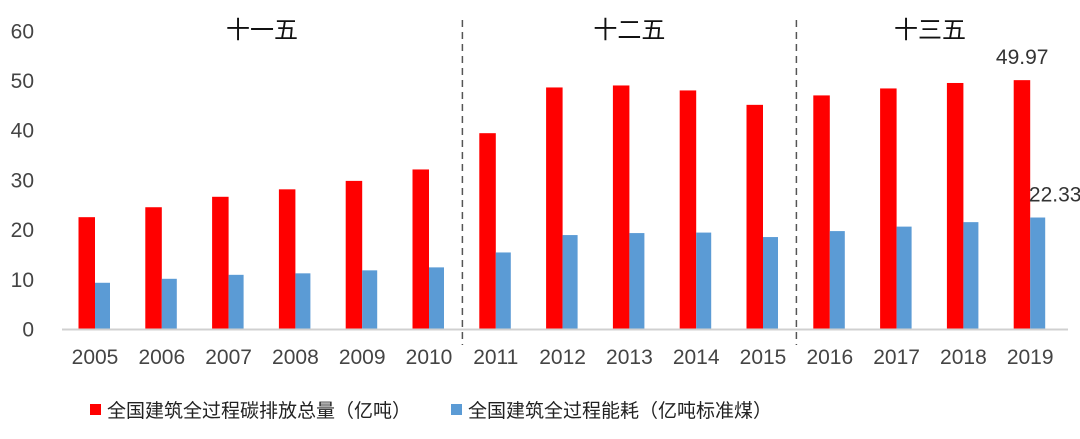  What do you see at coordinates (262, 30) in the screenshot?
I see `period-label: 十一五` at bounding box center [262, 30].